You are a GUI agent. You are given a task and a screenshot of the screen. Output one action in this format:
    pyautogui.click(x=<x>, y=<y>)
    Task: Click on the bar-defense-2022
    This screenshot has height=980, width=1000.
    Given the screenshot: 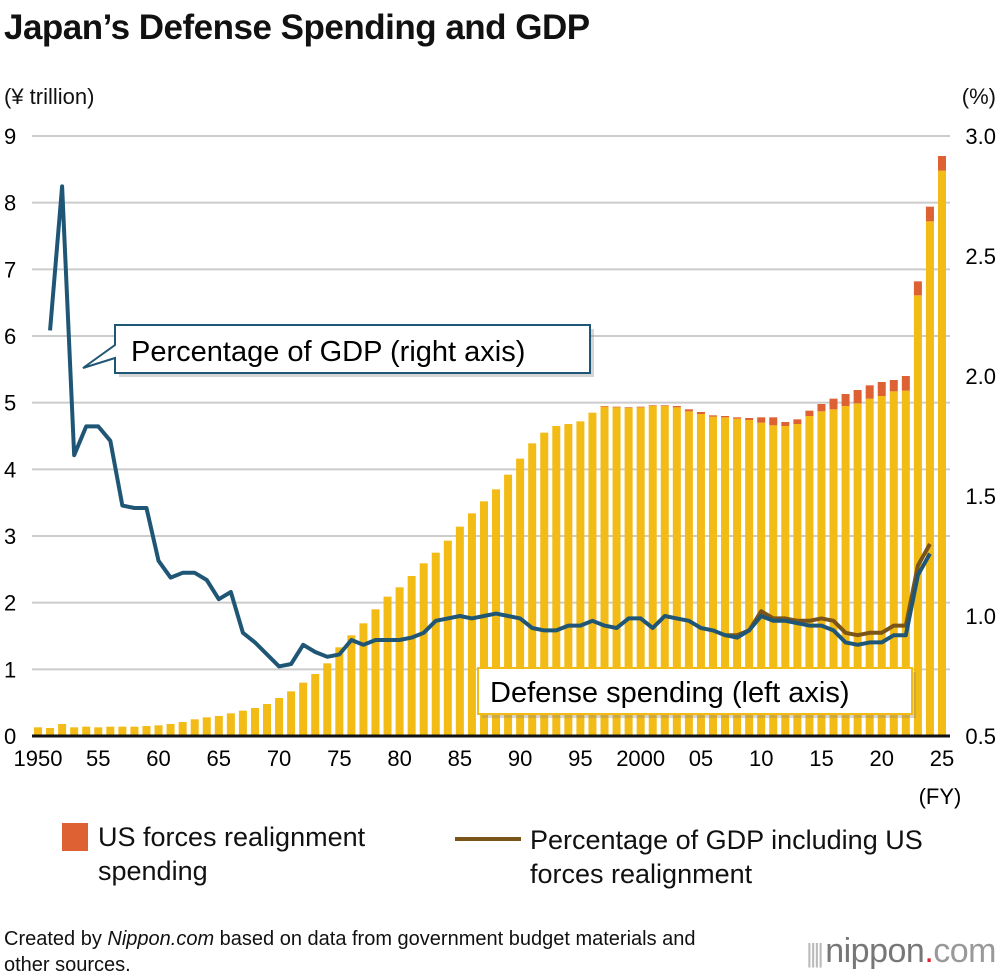 What is the action you would take?
    pyautogui.click(x=905, y=563)
    